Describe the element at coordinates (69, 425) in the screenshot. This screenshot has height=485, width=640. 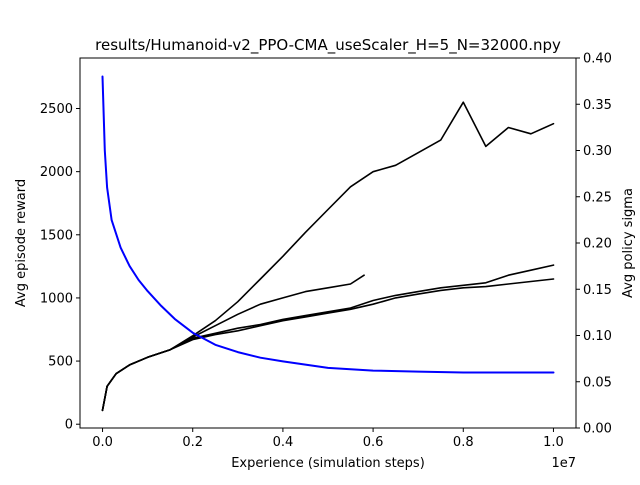
I see `left-y-tick-label: 0` at that location.